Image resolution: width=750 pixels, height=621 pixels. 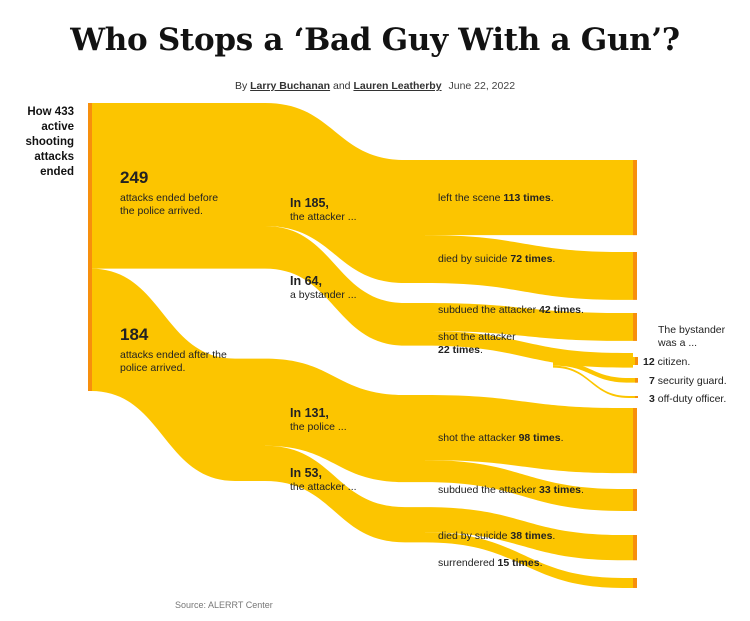 I want to click on outcome-count: 15 times, so click(x=518, y=563).